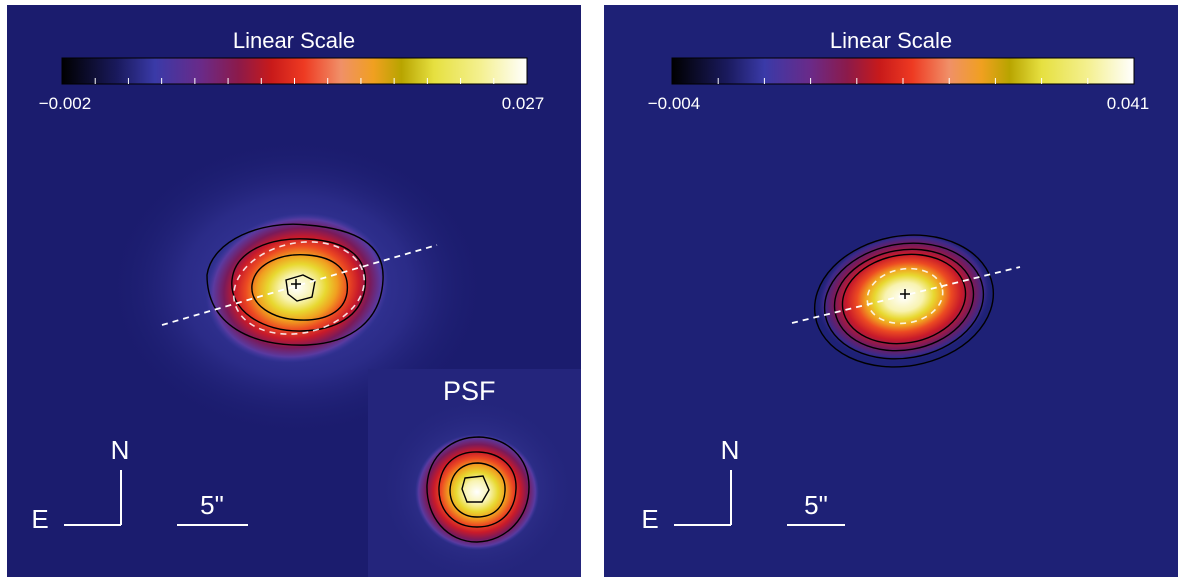  Describe the element at coordinates (474, 473) in the screenshot. I see `psf-inset: PSF` at that location.